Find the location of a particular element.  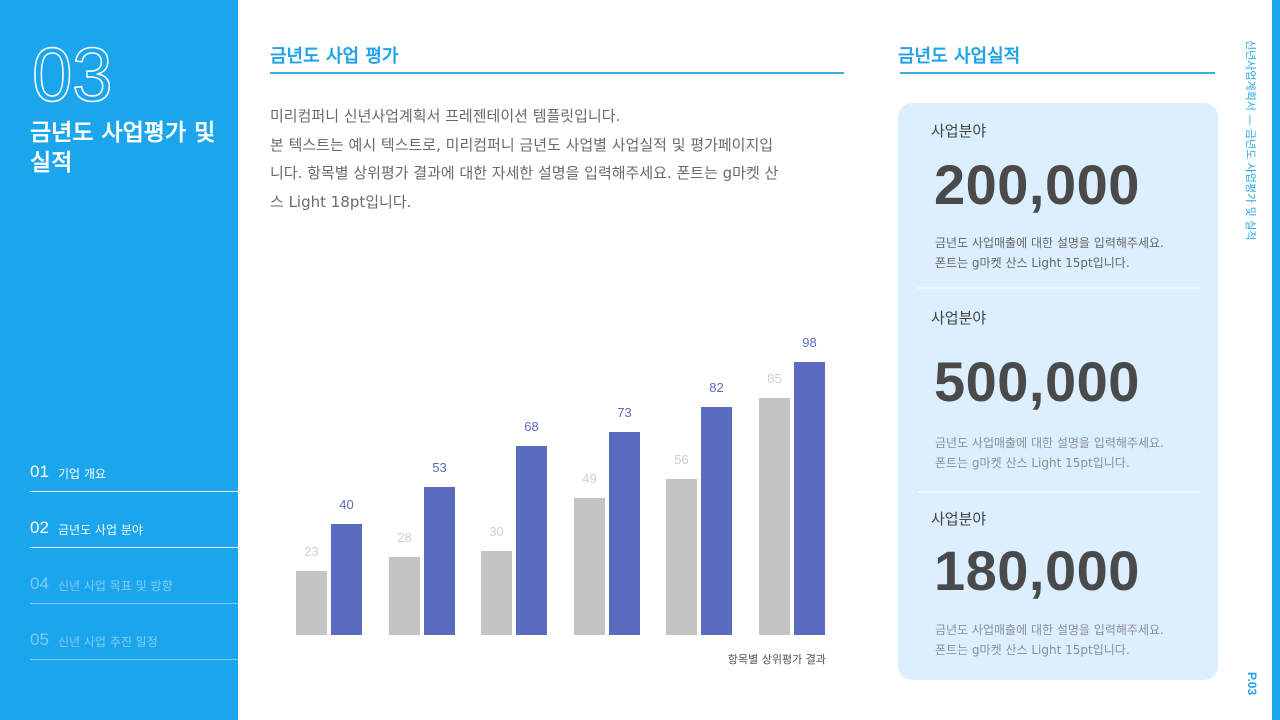

kpi-value: 500,000 is located at coordinates (1037, 381).